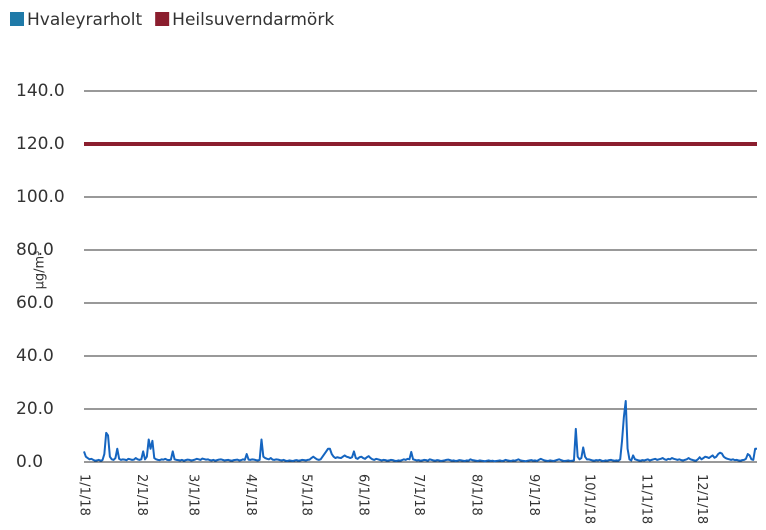  I want to click on x-tick-label: 10/1/18, so click(588, 499).